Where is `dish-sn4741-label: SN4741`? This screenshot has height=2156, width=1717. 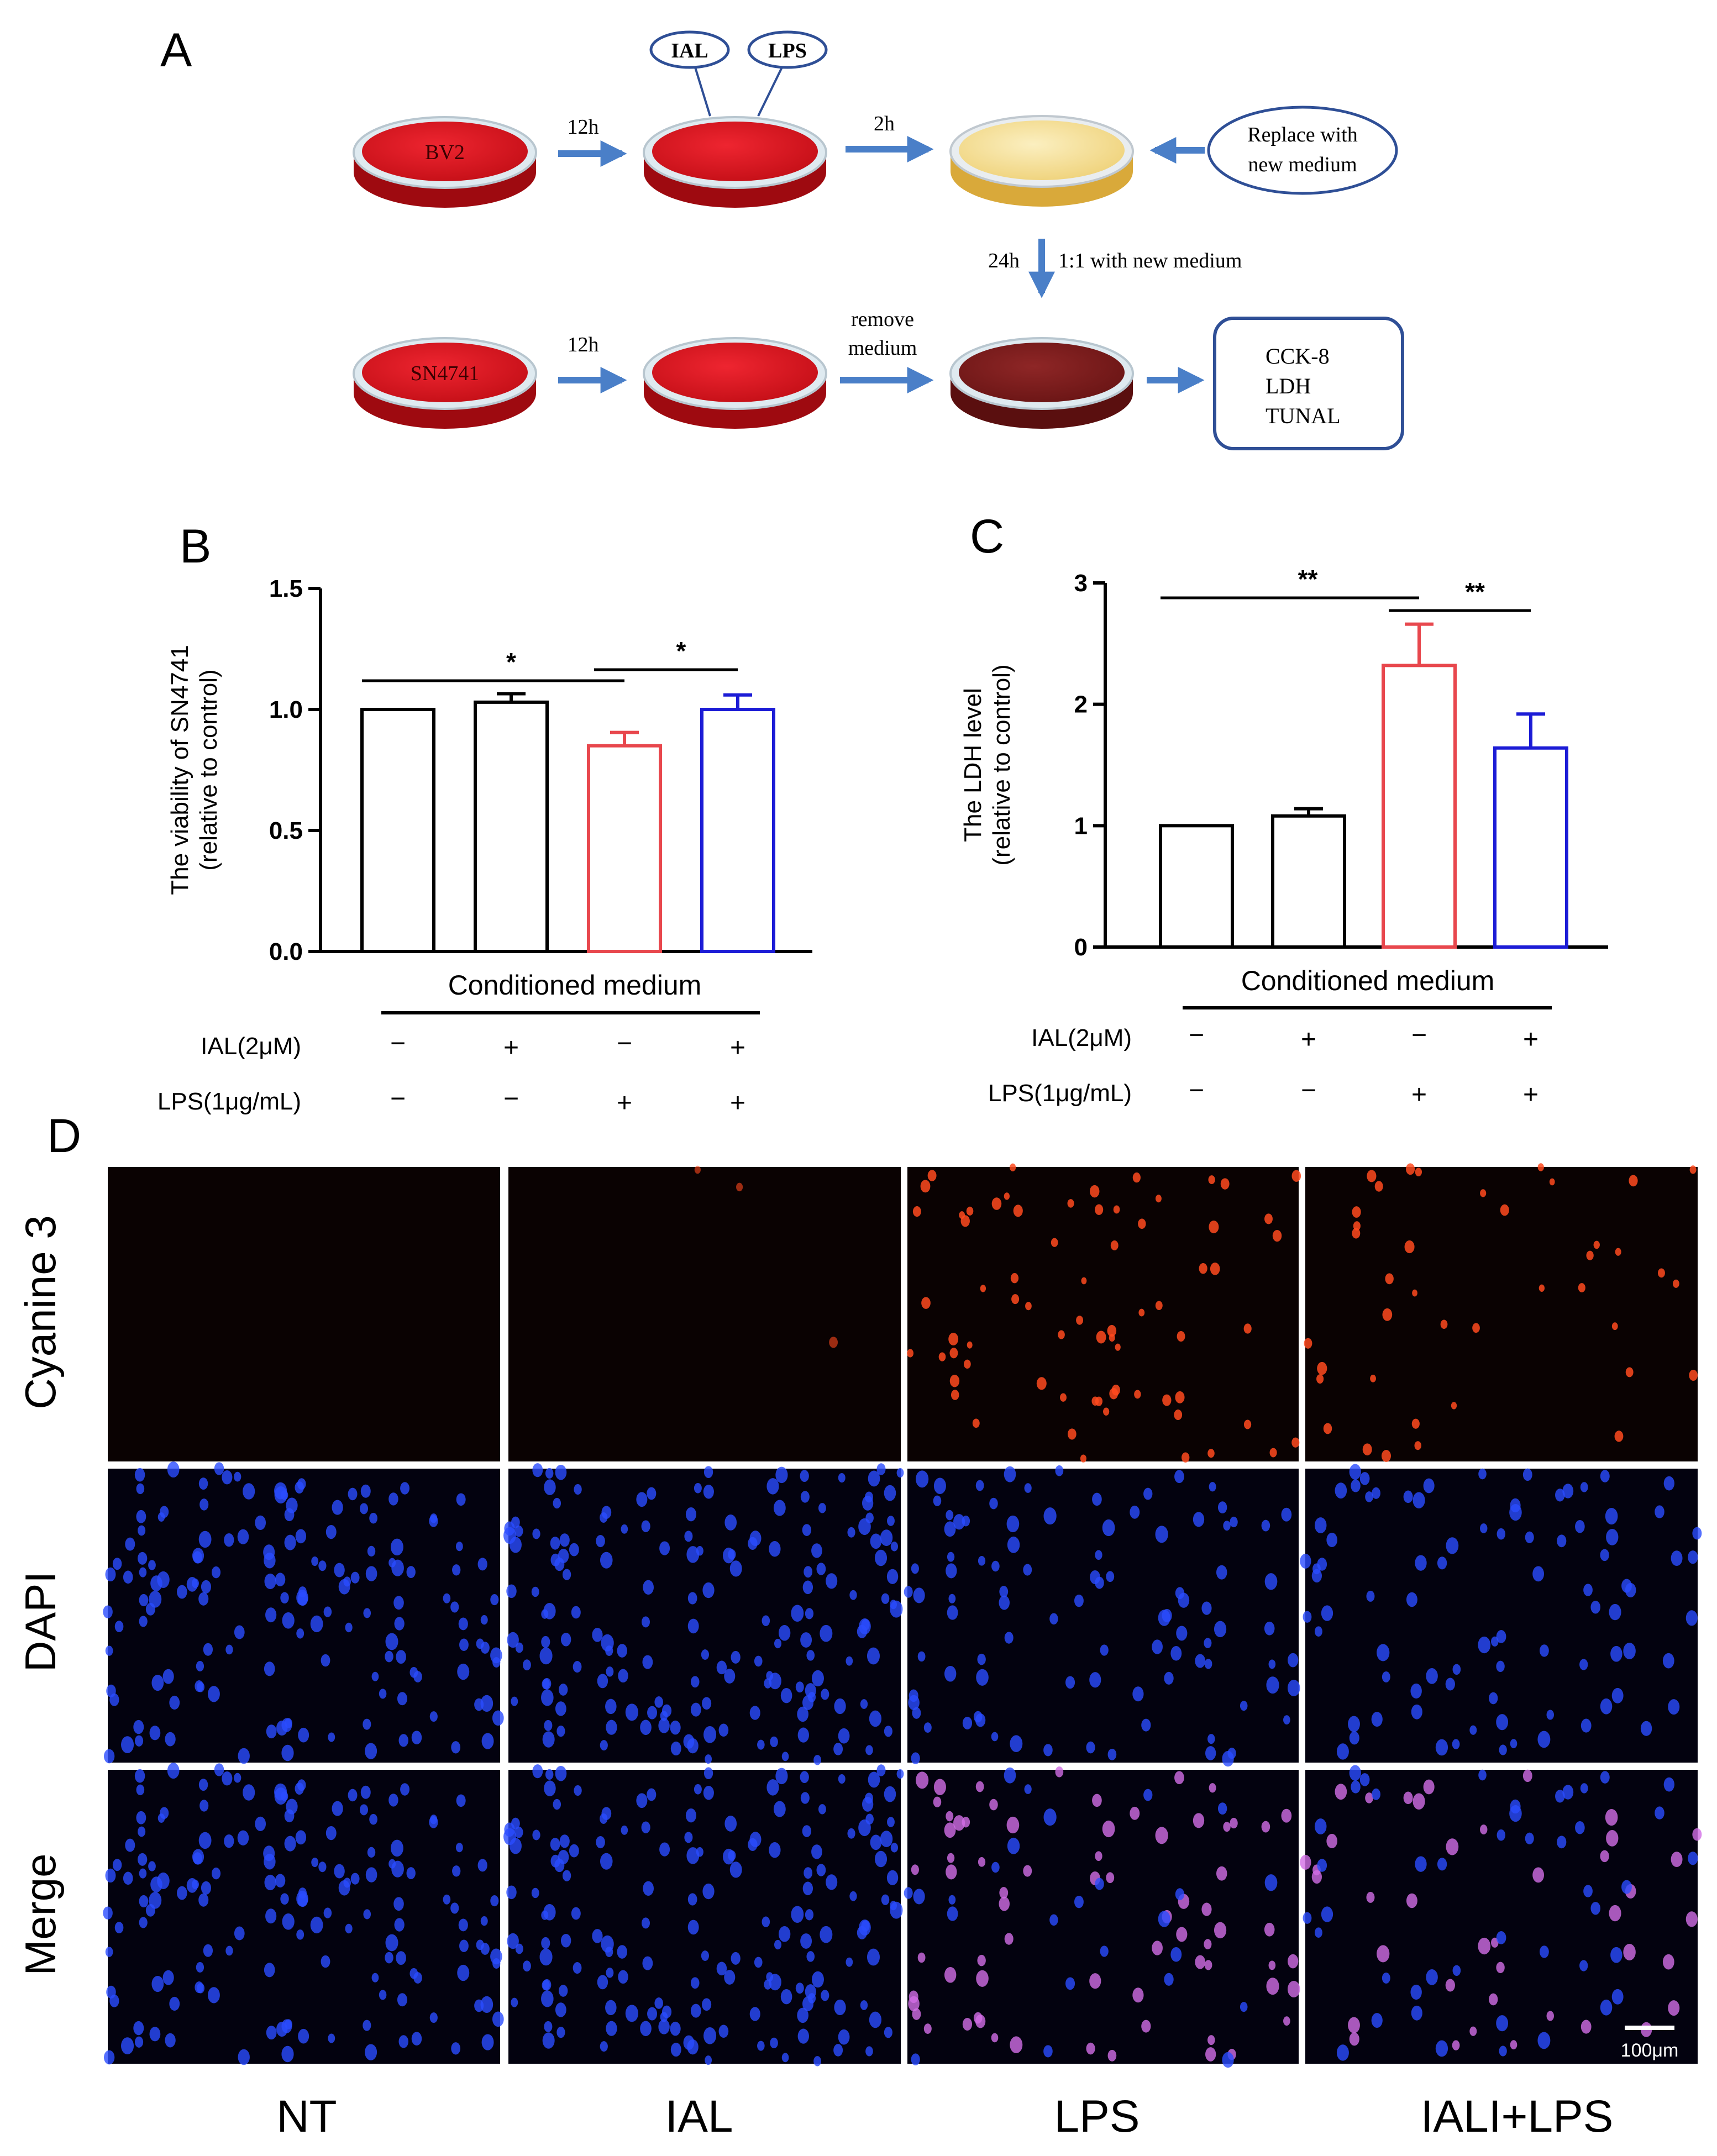 dish-sn4741-label: SN4741 is located at coordinates (445, 373).